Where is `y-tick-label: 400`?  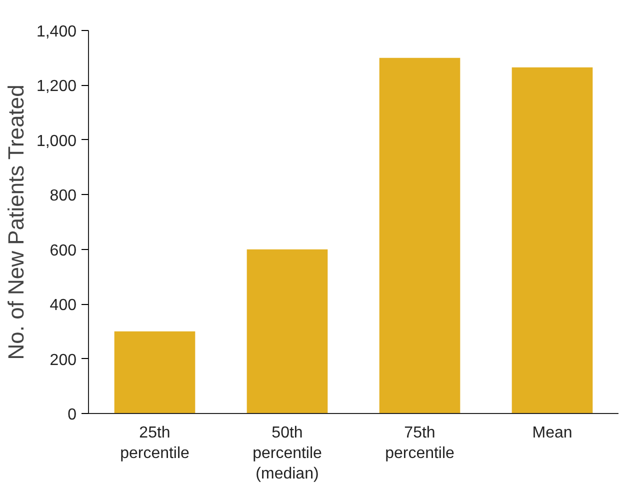 y-tick-label: 400 is located at coordinates (63, 305).